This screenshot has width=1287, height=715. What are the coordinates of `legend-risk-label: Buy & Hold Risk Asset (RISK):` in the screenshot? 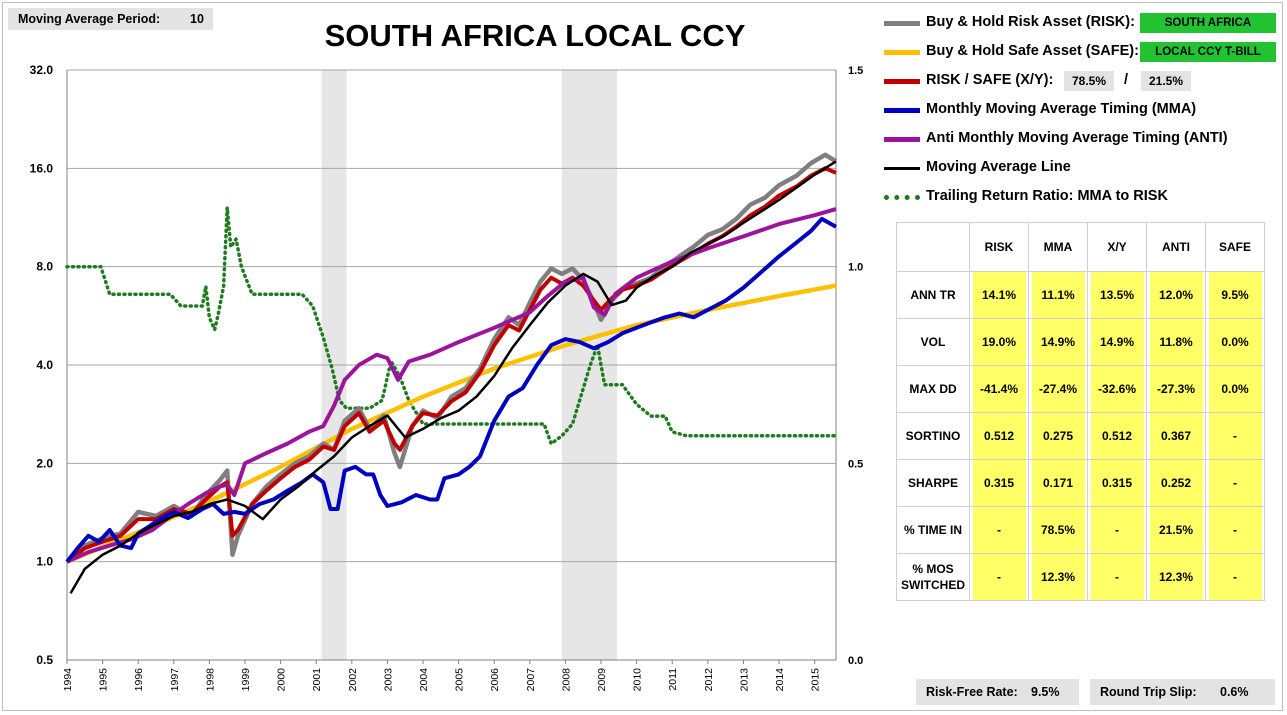 It's located at (1030, 22).